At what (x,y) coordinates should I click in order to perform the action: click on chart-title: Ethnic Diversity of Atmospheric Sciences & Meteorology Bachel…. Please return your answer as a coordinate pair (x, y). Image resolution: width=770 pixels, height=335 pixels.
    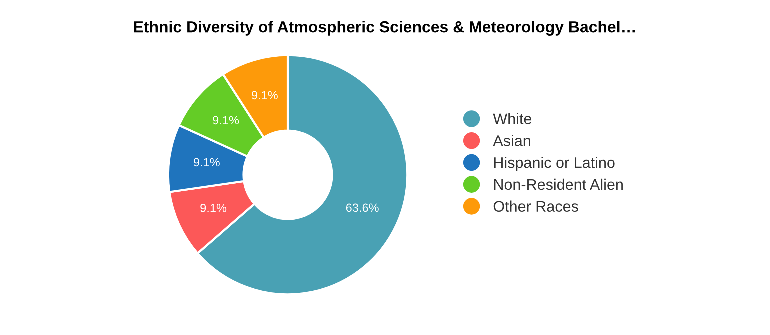
    Looking at the image, I should click on (384, 28).